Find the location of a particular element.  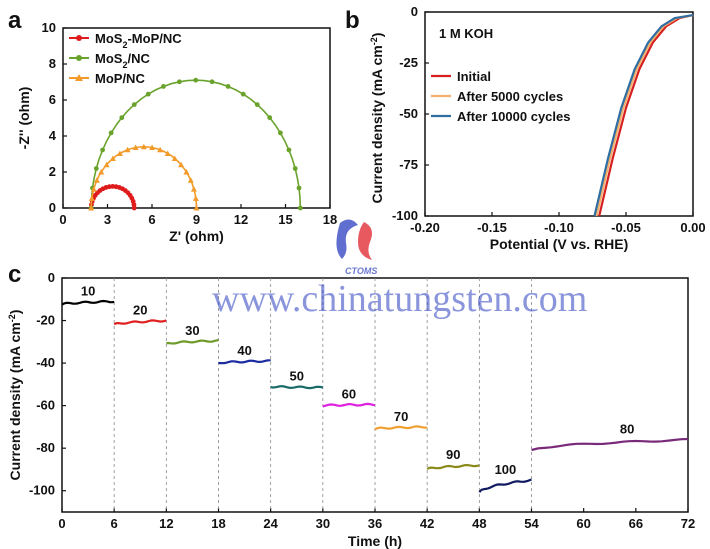

y-tick-label-c: -40 is located at coordinates (45, 362).